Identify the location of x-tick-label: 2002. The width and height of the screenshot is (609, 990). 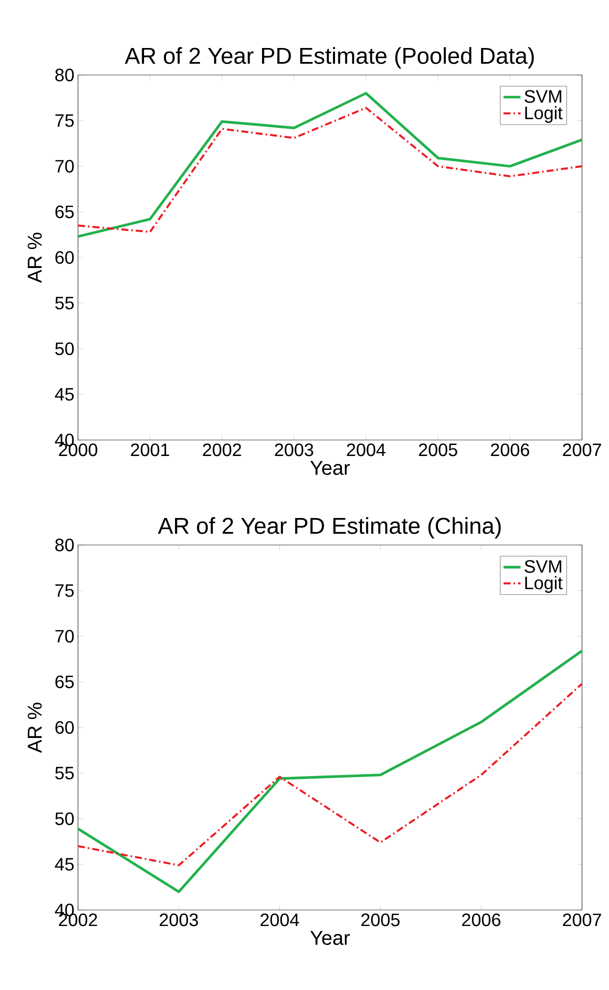
(222, 450).